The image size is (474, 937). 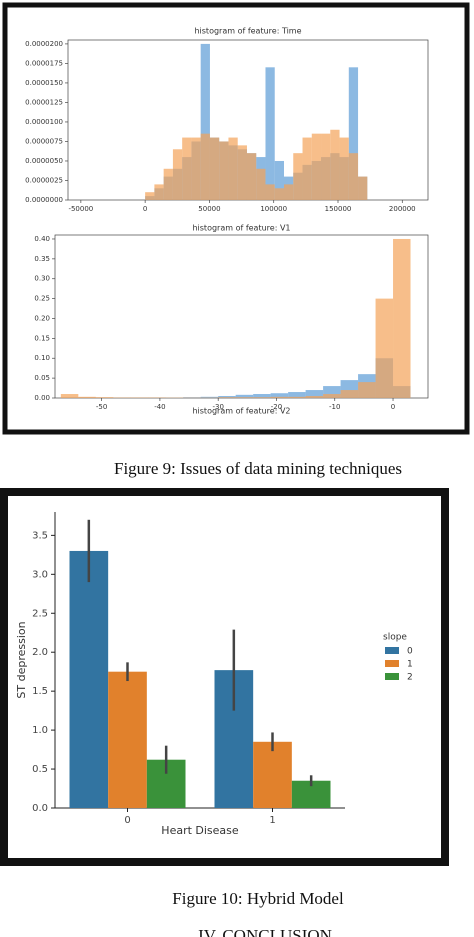 I want to click on legend-label: 2, so click(x=410, y=678).